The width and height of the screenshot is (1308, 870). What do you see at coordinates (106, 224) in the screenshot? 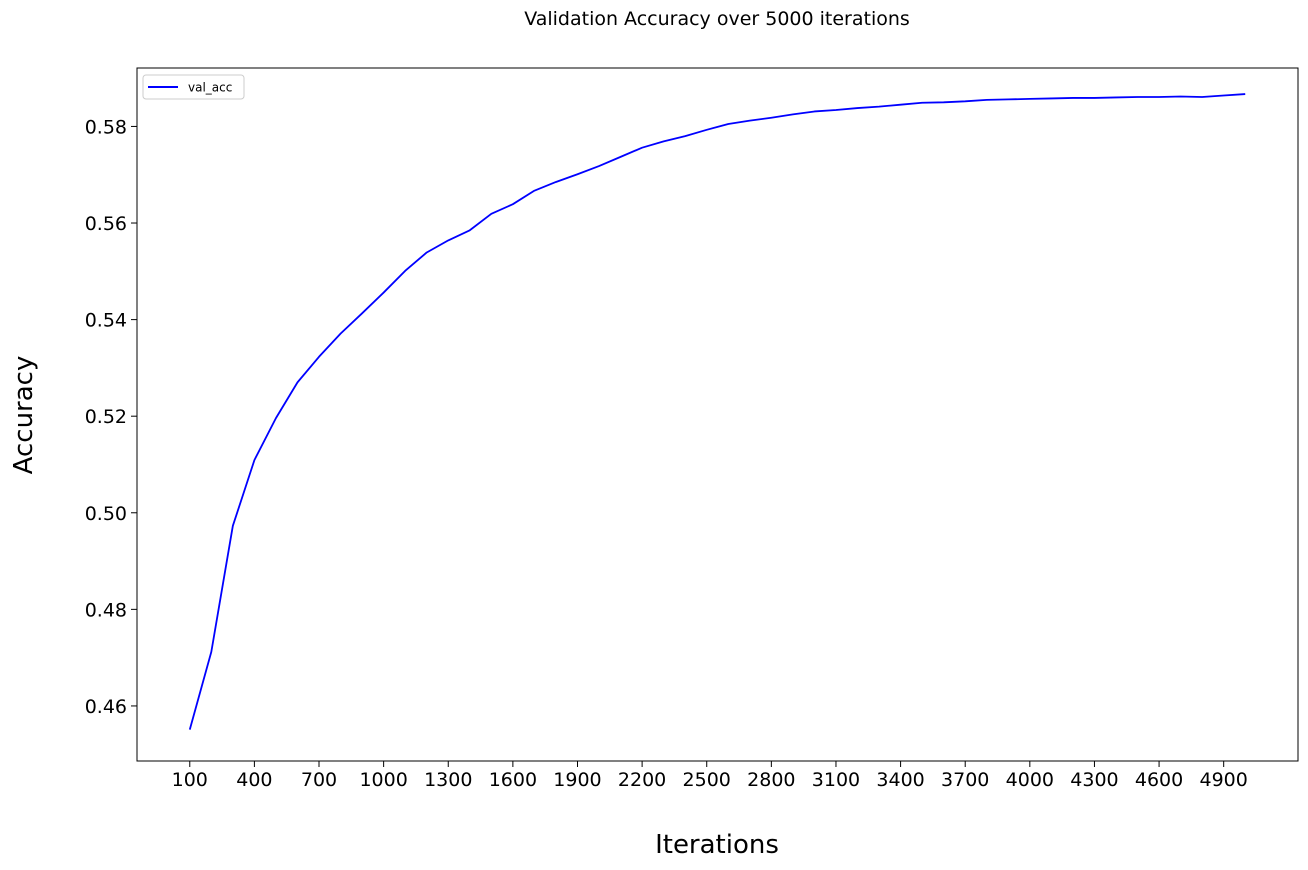
I see `y-tick-label: 0.56` at bounding box center [106, 224].